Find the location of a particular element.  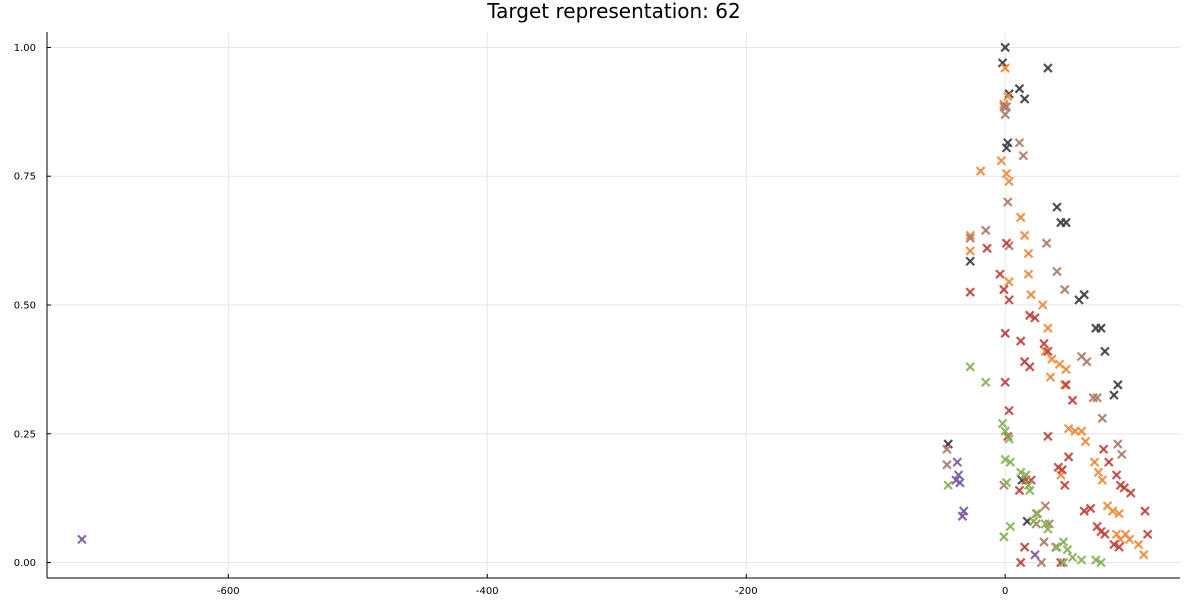

x-tick-label: -600 is located at coordinates (228, 591).